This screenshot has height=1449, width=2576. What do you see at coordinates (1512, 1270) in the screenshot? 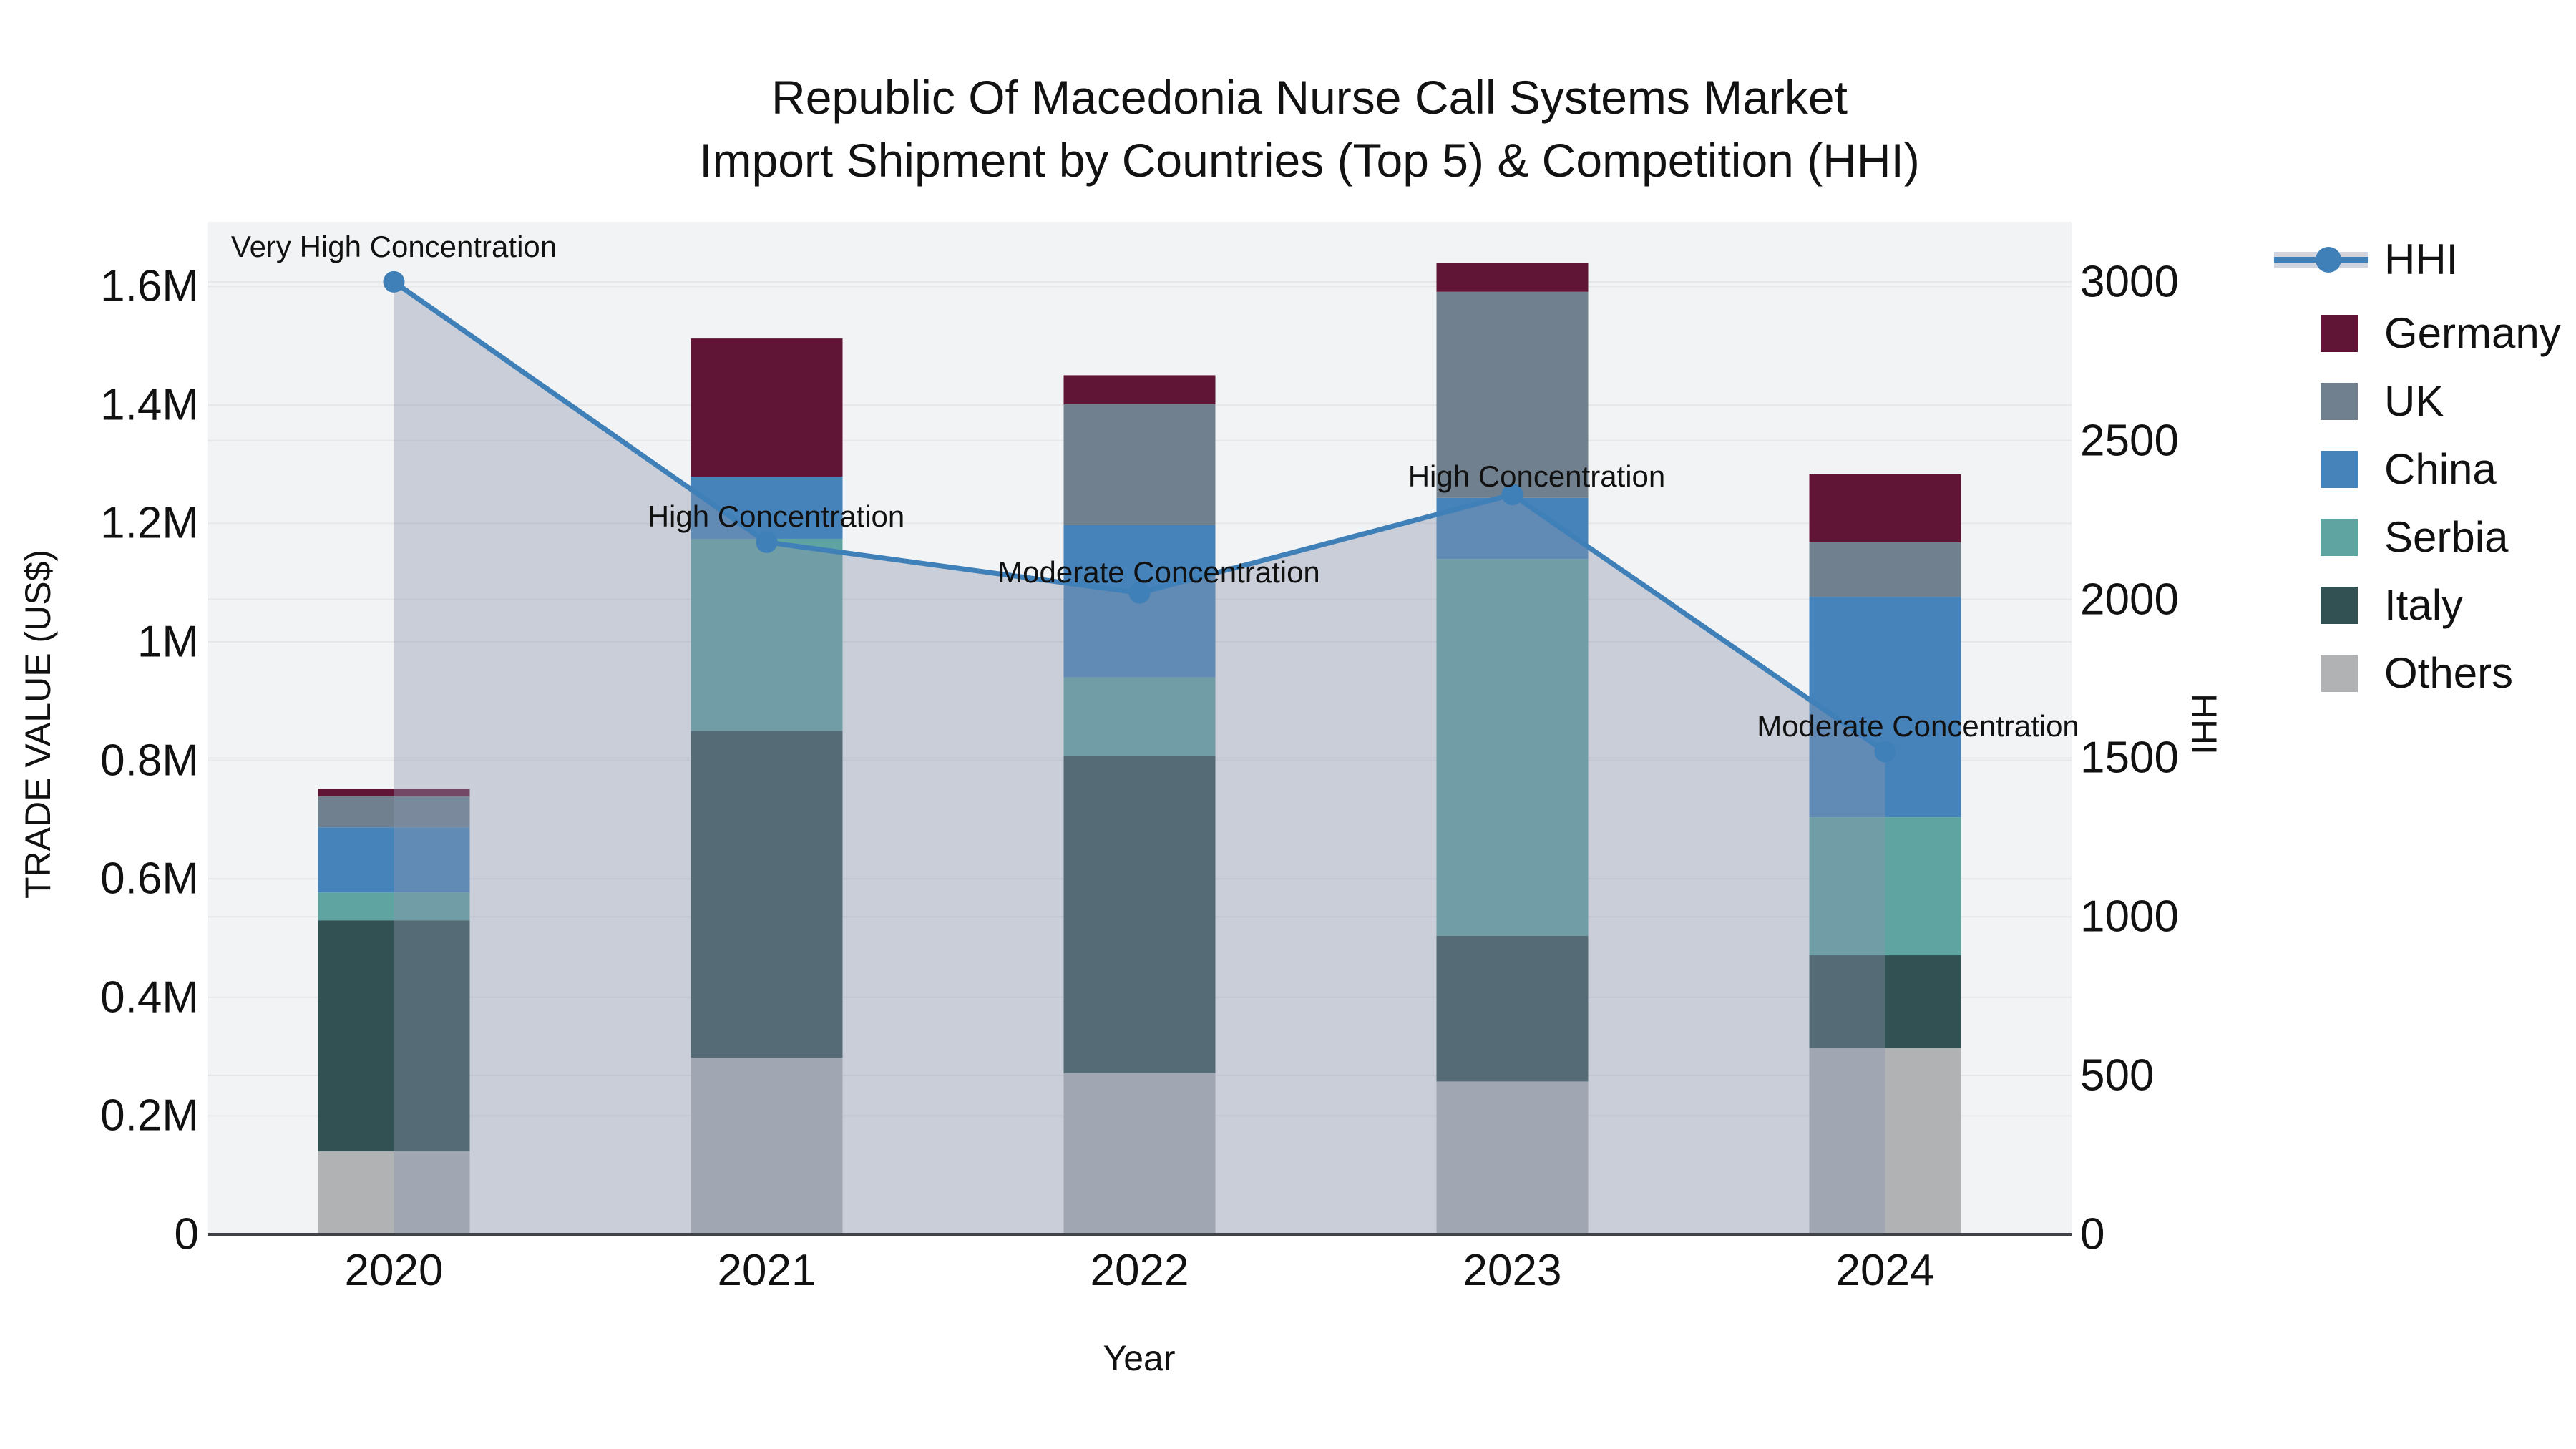
I see `x-tick-2023: 2023` at bounding box center [1512, 1270].